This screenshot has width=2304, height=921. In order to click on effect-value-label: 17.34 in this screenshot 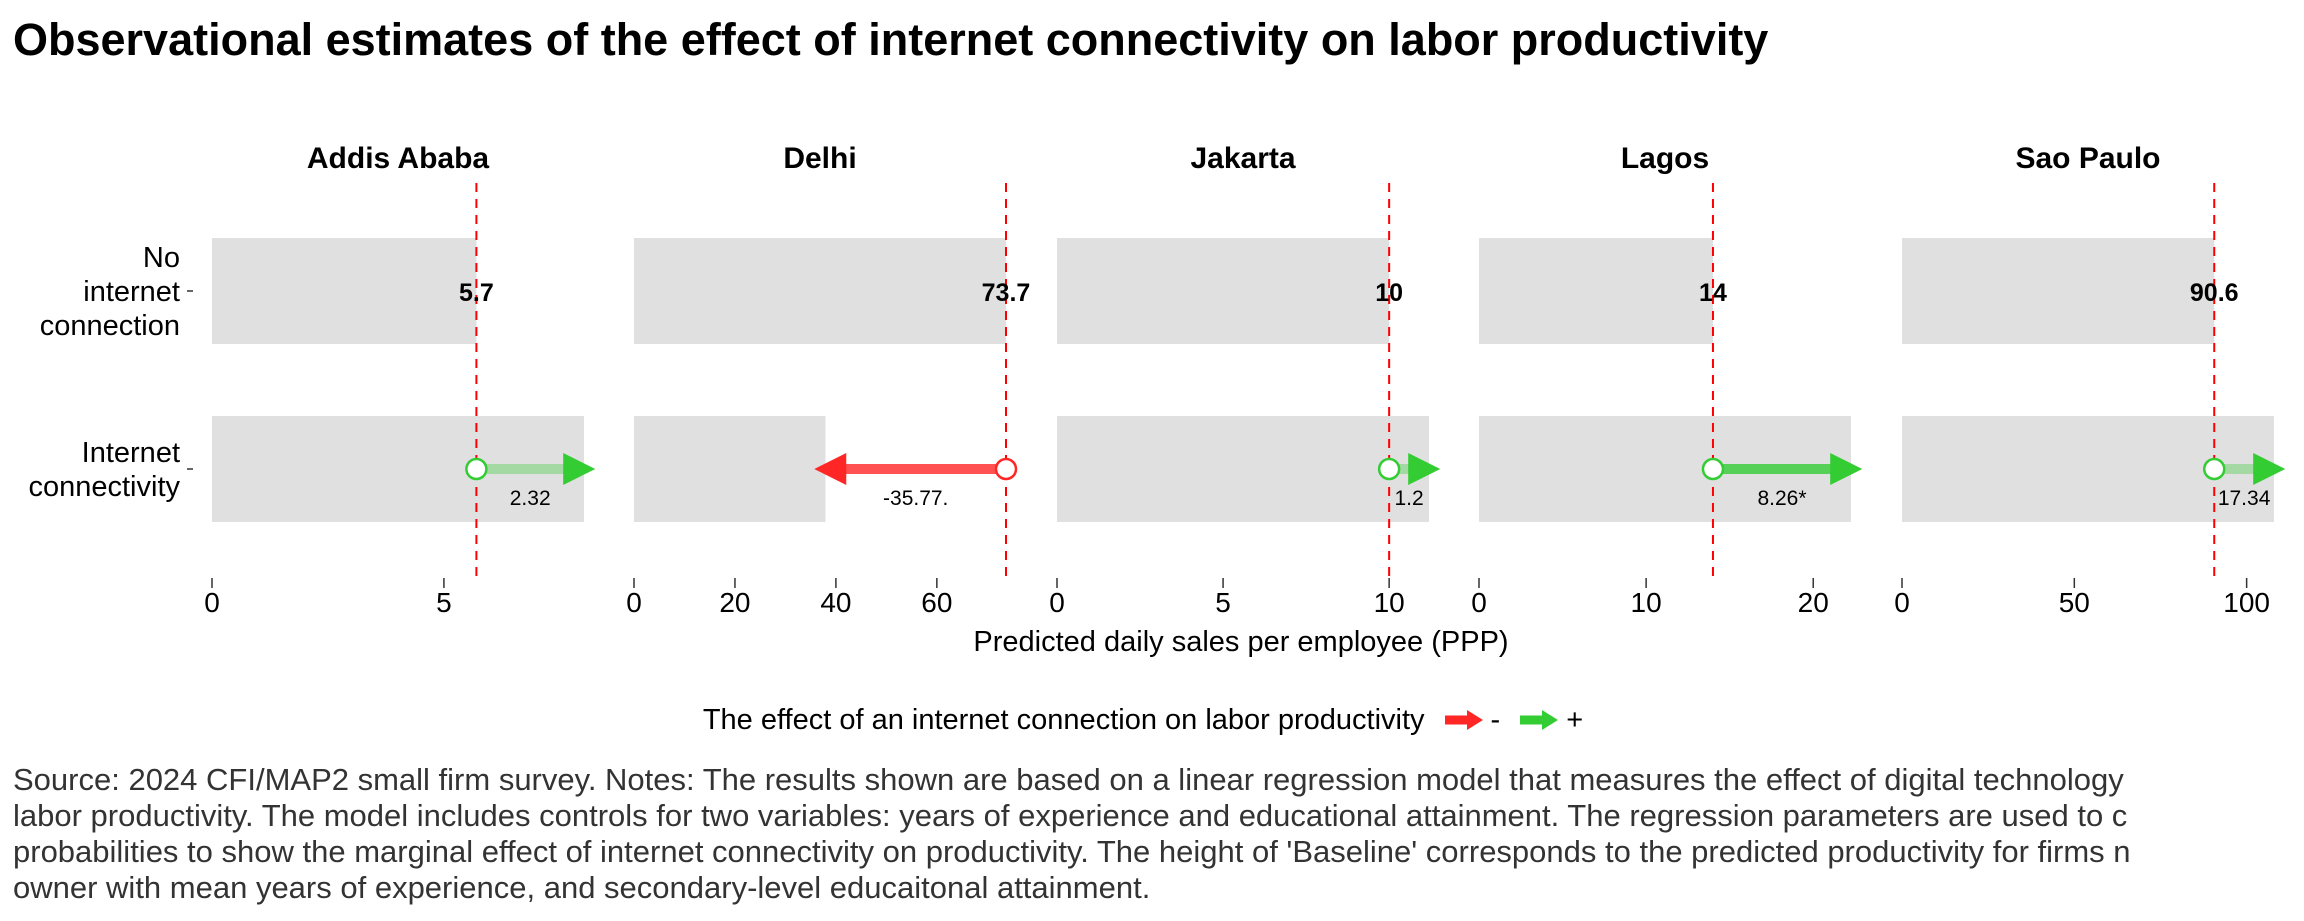, I will do `click(2244, 498)`.